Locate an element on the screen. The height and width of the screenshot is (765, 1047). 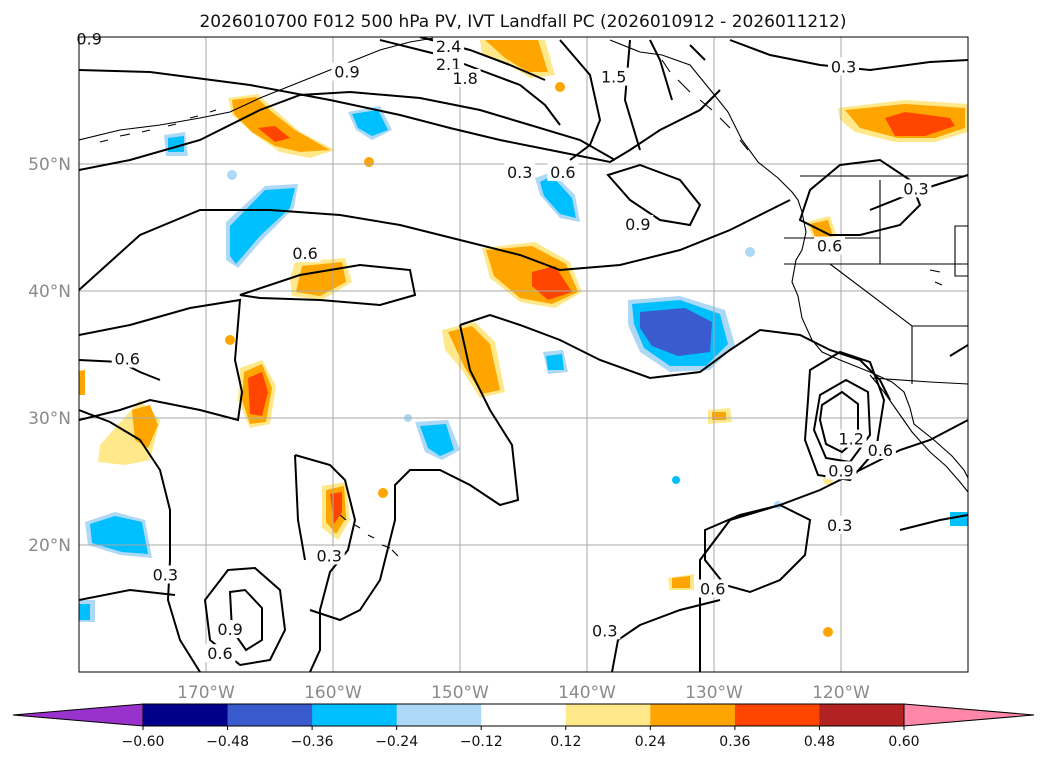
colorbar-tick-label: −0.24 is located at coordinates (396, 742).